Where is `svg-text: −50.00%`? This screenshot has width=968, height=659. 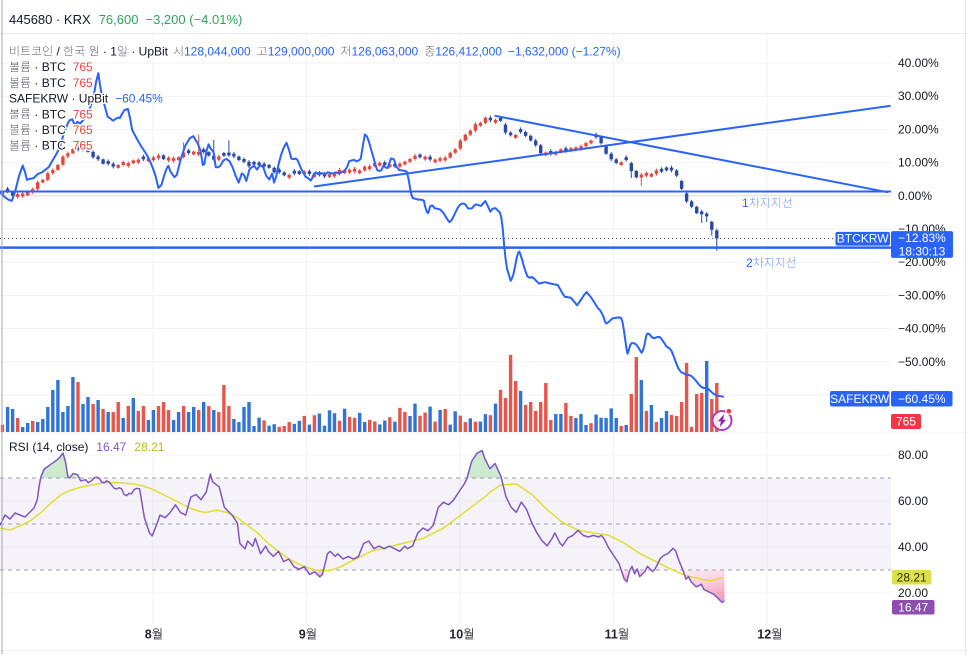 svg-text: −50.00% is located at coordinates (922, 362).